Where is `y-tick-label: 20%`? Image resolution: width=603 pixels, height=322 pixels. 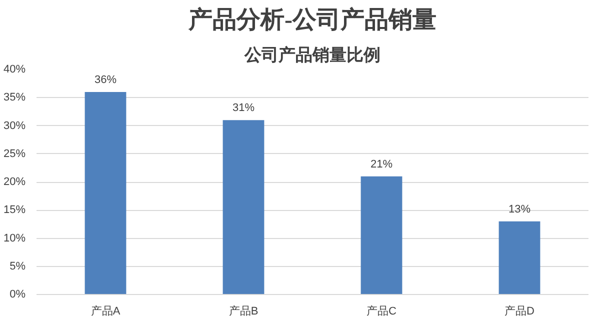 y-tick-label: 20% is located at coordinates (14, 182).